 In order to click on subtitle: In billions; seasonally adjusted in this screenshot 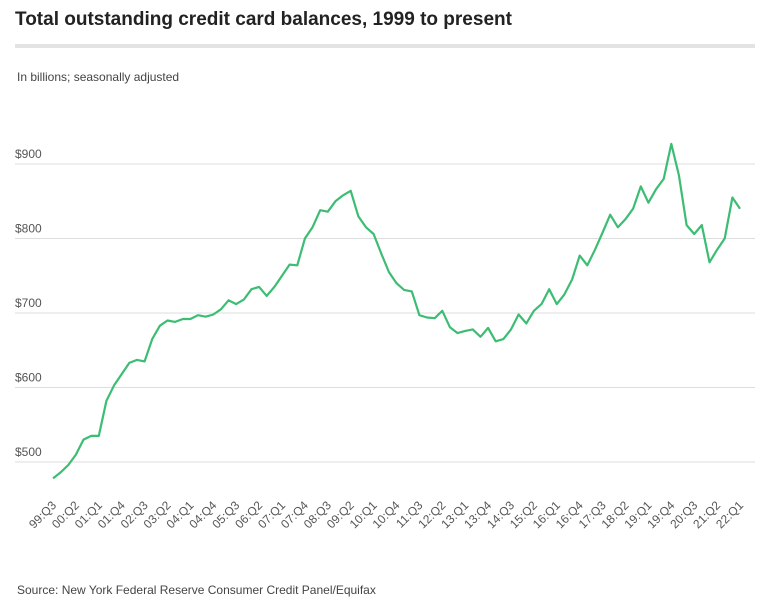, I will do `click(98, 77)`.